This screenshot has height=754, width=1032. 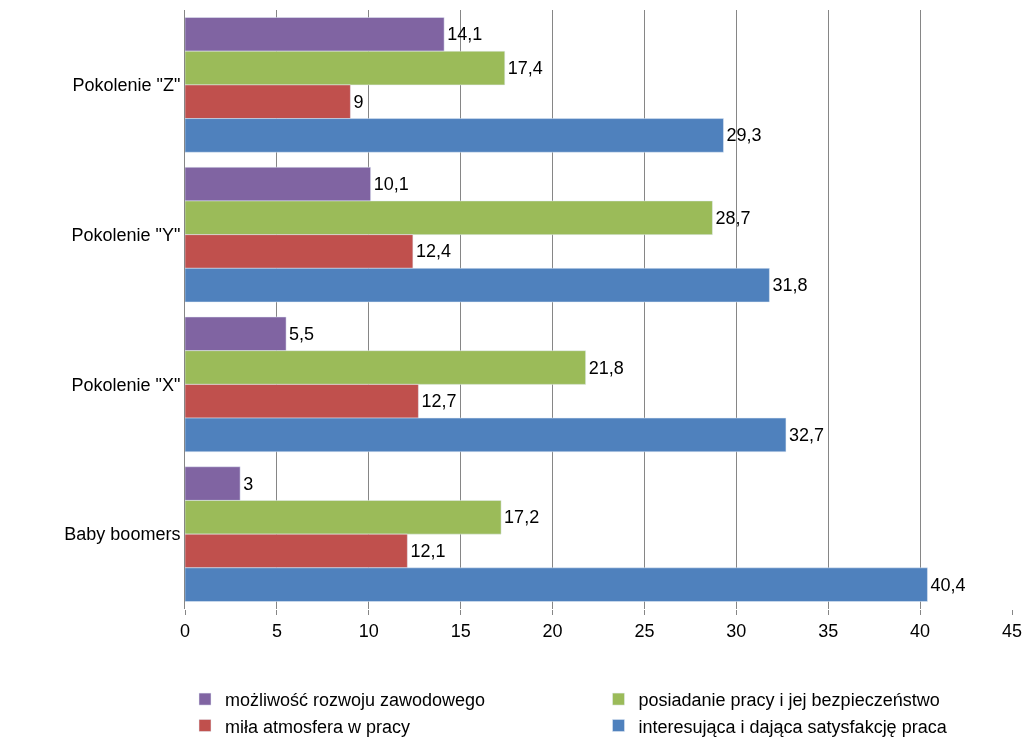 What do you see at coordinates (185, 630) in the screenshot?
I see `x-tick-label: 0` at bounding box center [185, 630].